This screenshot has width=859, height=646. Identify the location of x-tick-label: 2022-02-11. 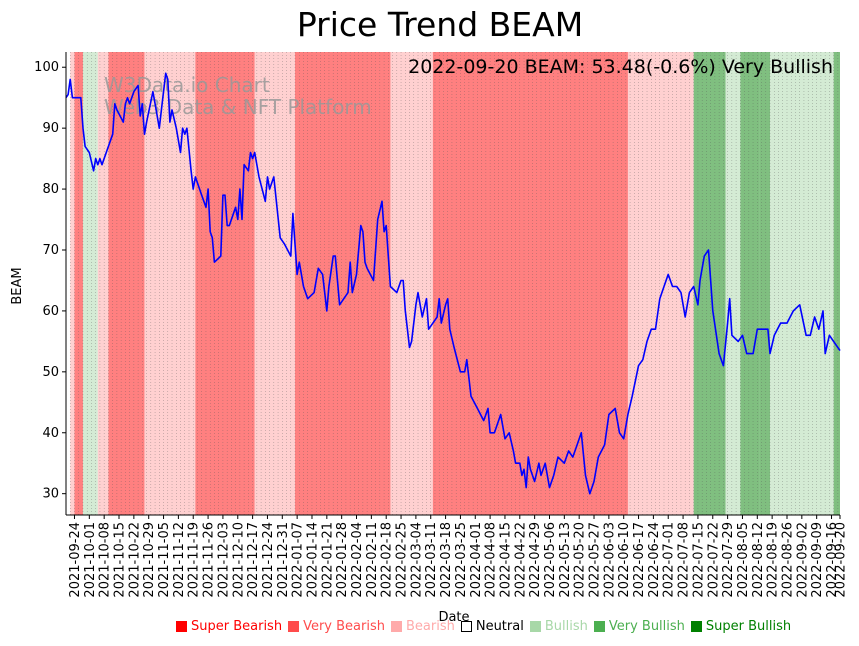
(372, 560).